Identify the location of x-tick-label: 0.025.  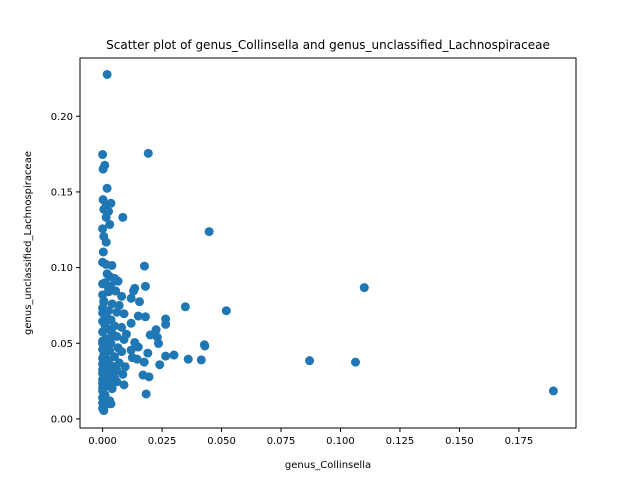
(162, 441).